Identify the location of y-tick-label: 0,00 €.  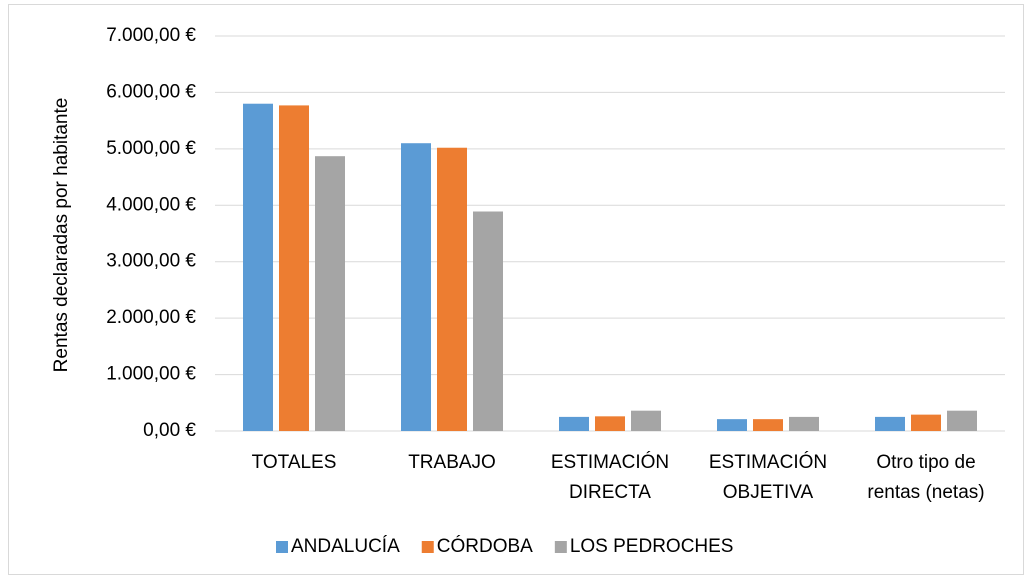
(169, 430).